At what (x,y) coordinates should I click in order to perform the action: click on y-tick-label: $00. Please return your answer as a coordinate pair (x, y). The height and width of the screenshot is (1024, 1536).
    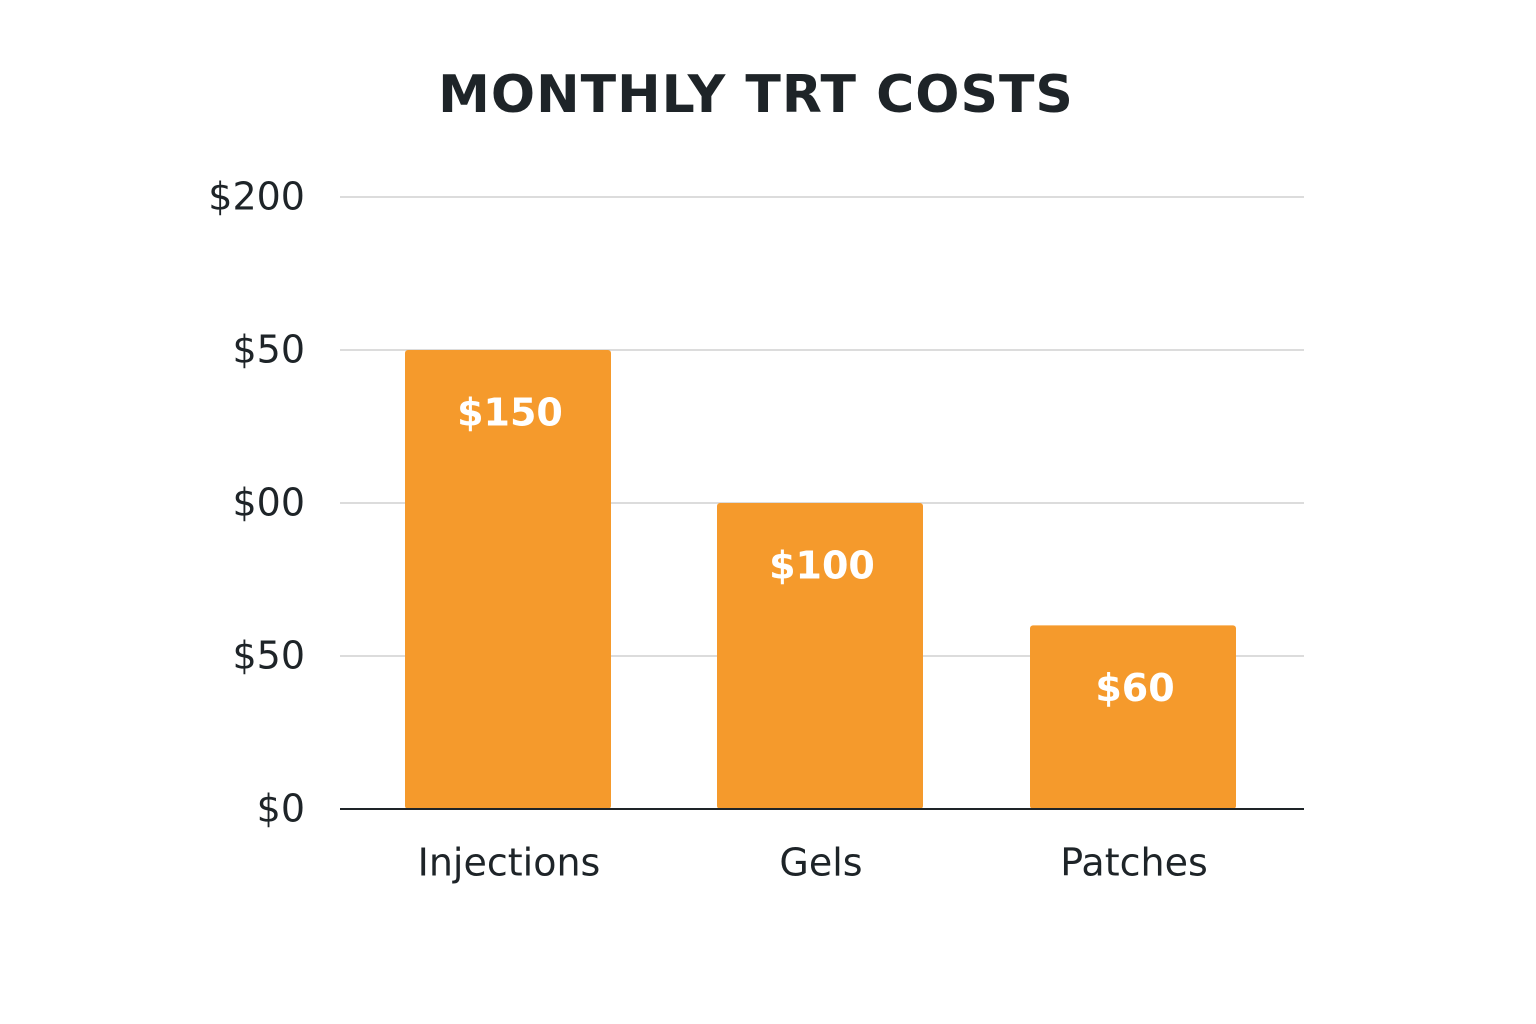
    Looking at the image, I should click on (268, 503).